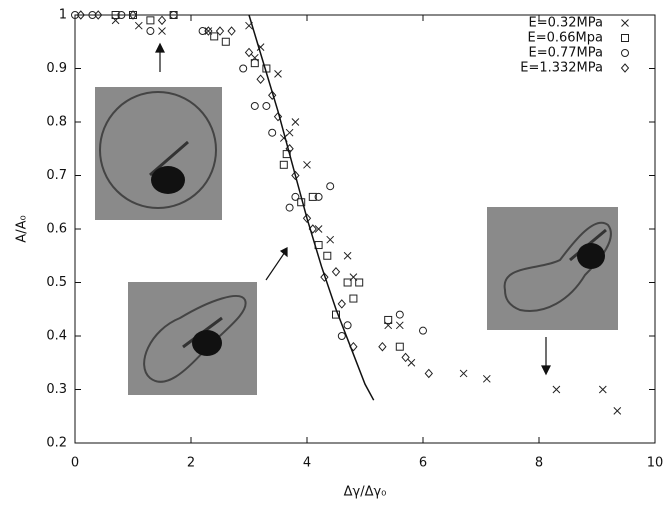 The image size is (666, 507). I want to click on x-tick-label: 6, so click(423, 463).